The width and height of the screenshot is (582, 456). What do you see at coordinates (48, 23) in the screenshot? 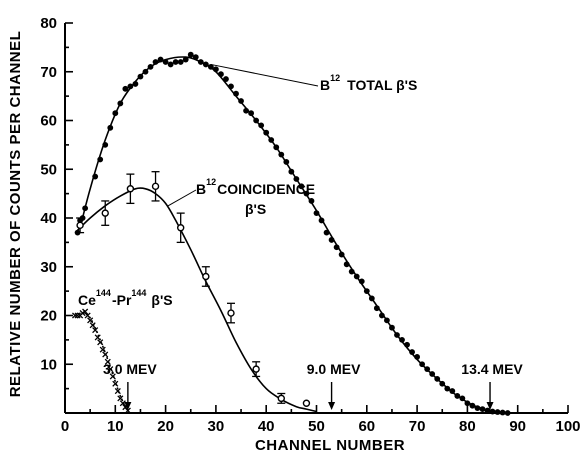
I see `y-tick-label-80: 80` at bounding box center [48, 23].